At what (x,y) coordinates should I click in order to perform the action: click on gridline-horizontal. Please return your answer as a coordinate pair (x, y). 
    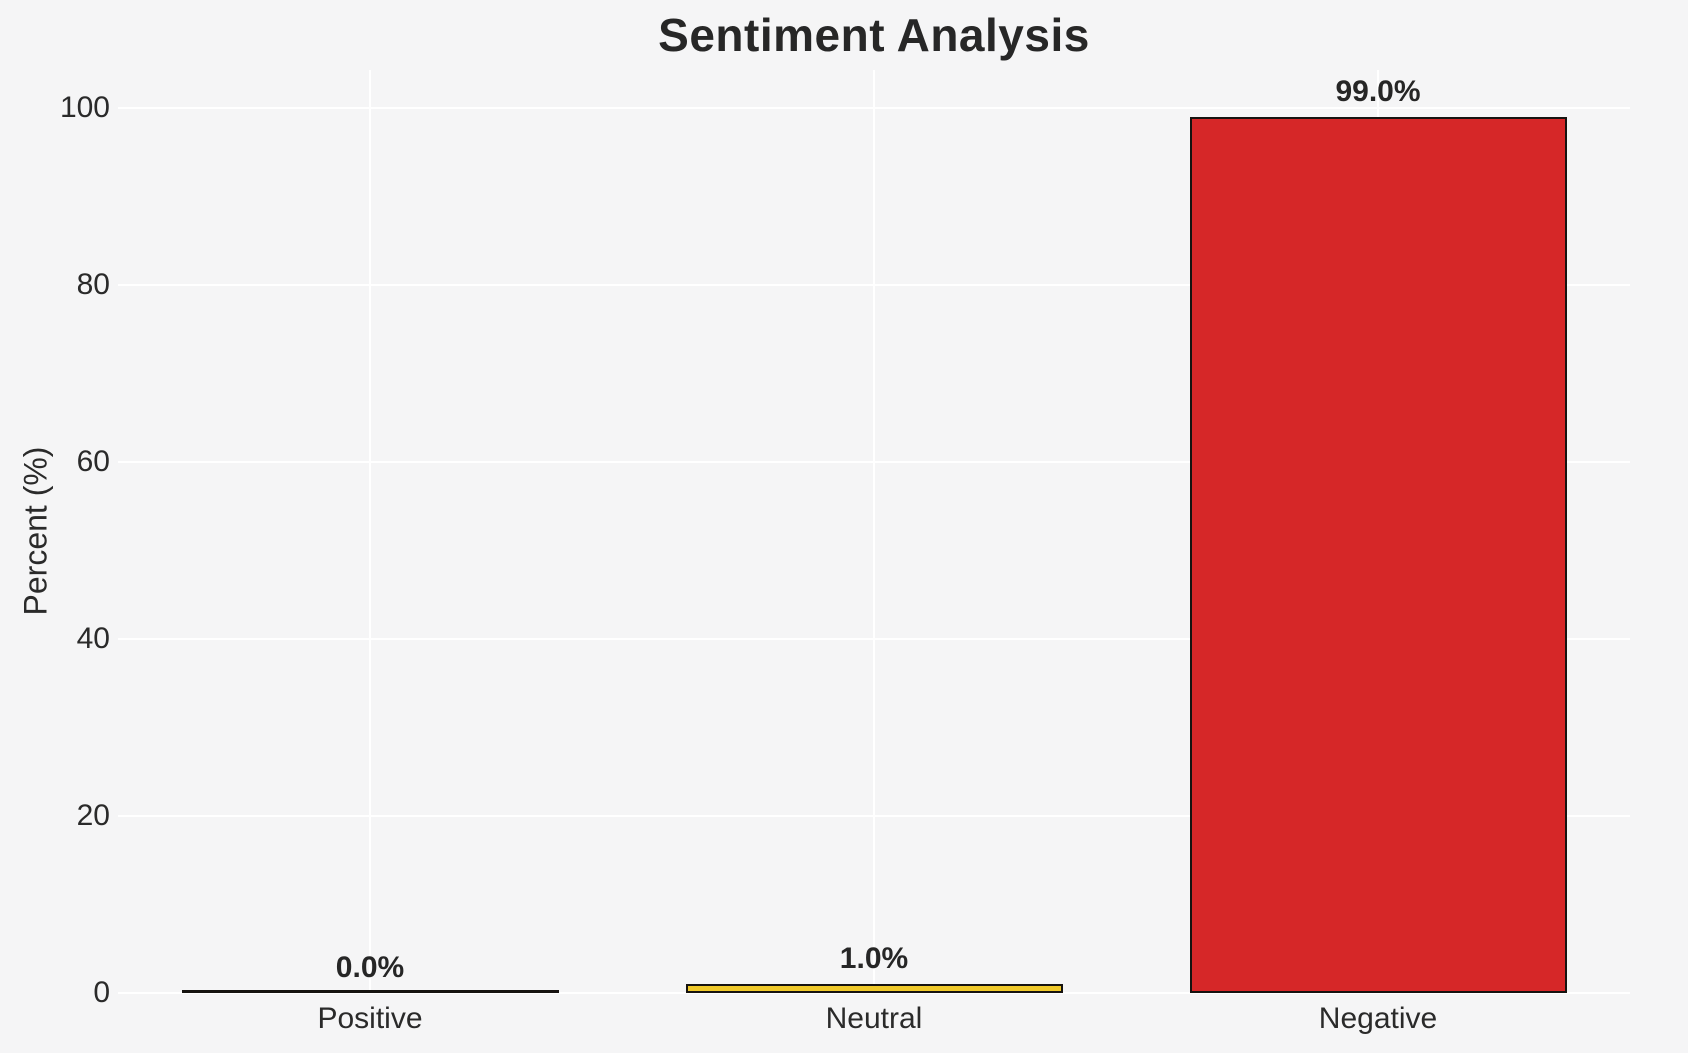
    Looking at the image, I should click on (874, 993).